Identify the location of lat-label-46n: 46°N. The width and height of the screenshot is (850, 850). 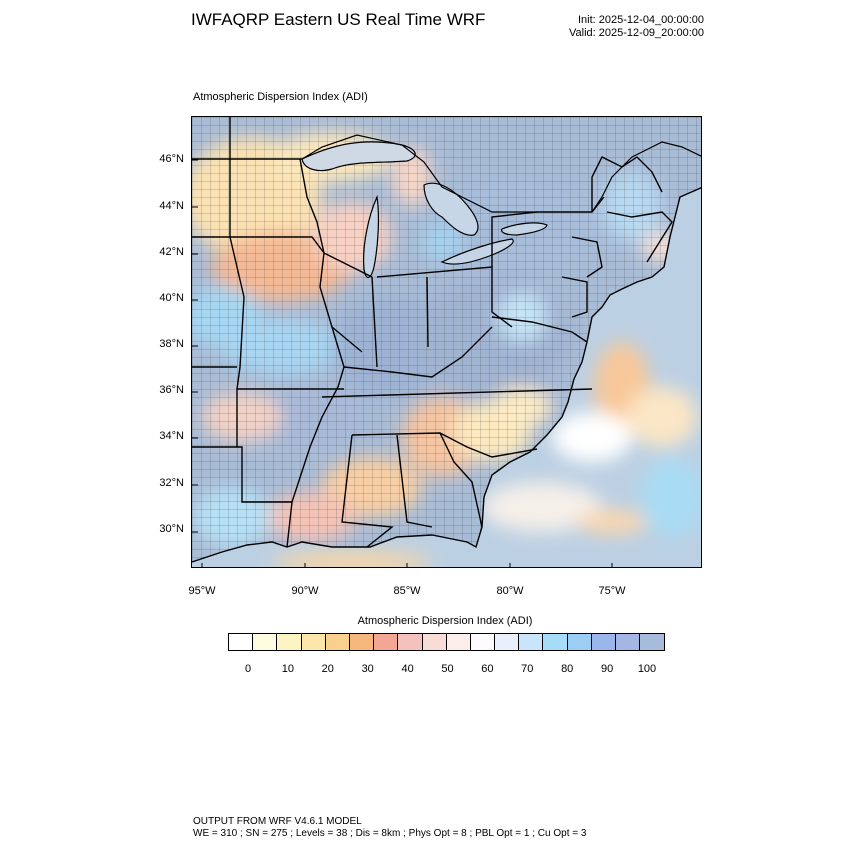
(171, 159).